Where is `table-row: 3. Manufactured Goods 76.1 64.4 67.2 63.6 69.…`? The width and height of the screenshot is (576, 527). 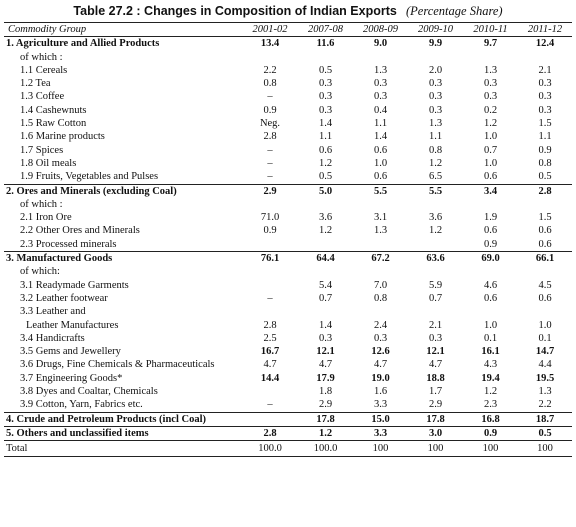
table-row: 3. Manufactured Goods 76.1 64.4 67.2 63.6 69.… is located at coordinates (288, 259).